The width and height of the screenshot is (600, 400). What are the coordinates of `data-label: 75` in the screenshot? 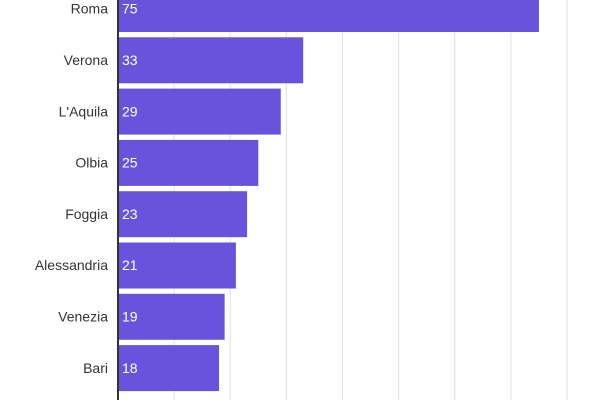 It's located at (130, 9).